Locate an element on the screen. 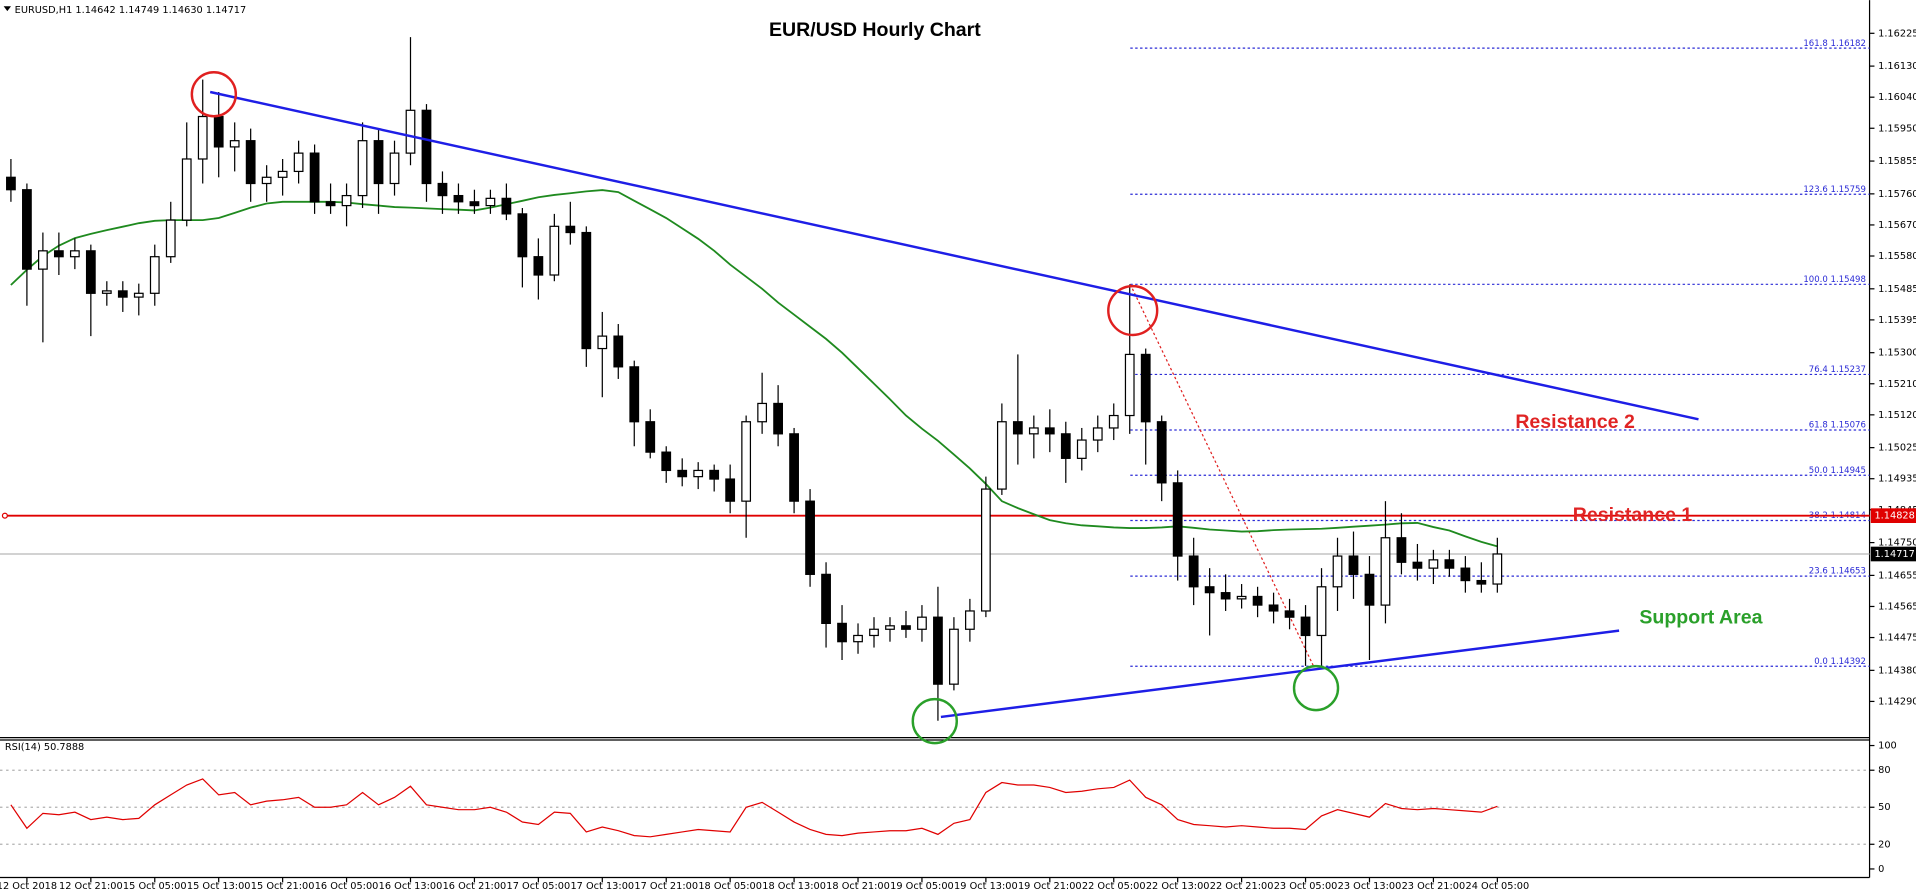 This screenshot has width=1916, height=896. x-tick-label: 19 Oct 13:00 is located at coordinates (986, 886).